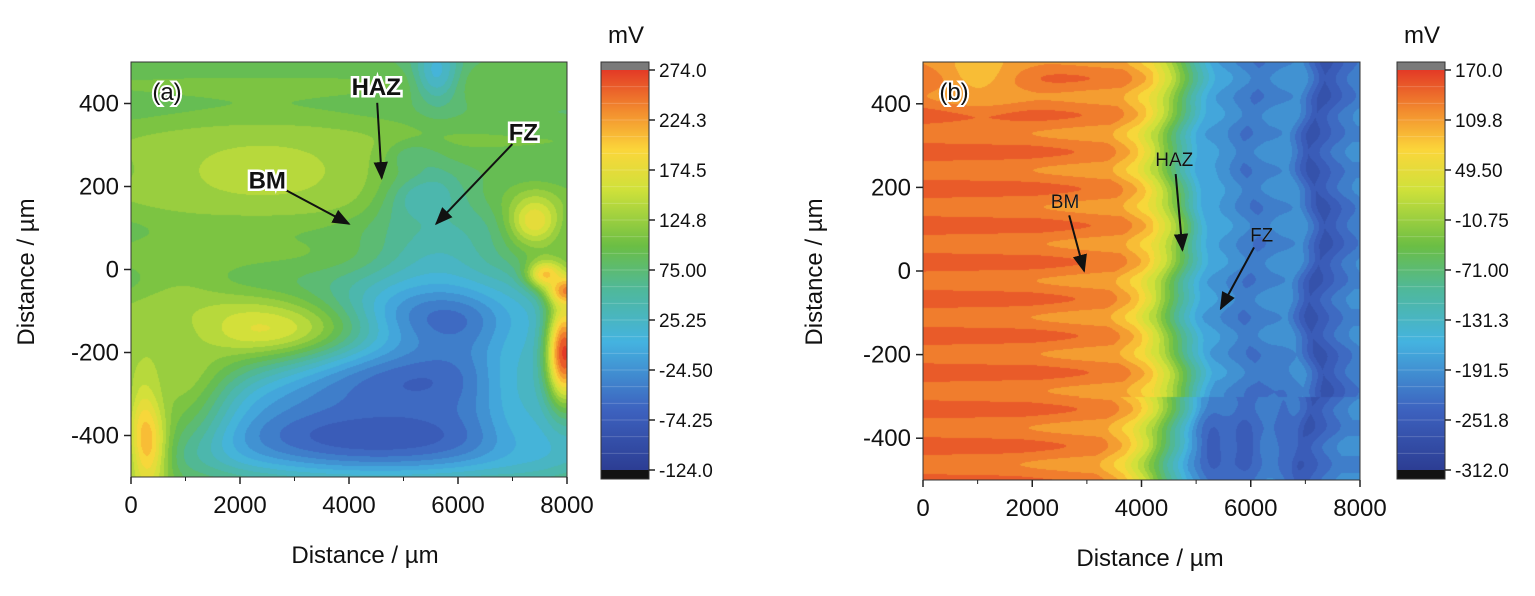  I want to click on panel-a-arrow-bm, so click(315, 205).